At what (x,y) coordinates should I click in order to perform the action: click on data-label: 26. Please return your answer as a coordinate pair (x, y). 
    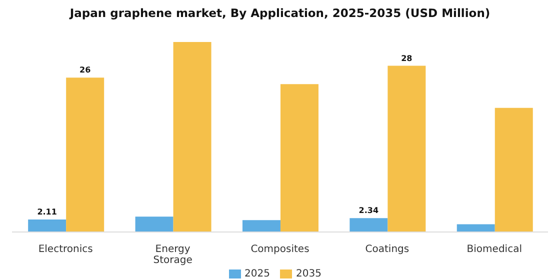
    Looking at the image, I should click on (86, 70).